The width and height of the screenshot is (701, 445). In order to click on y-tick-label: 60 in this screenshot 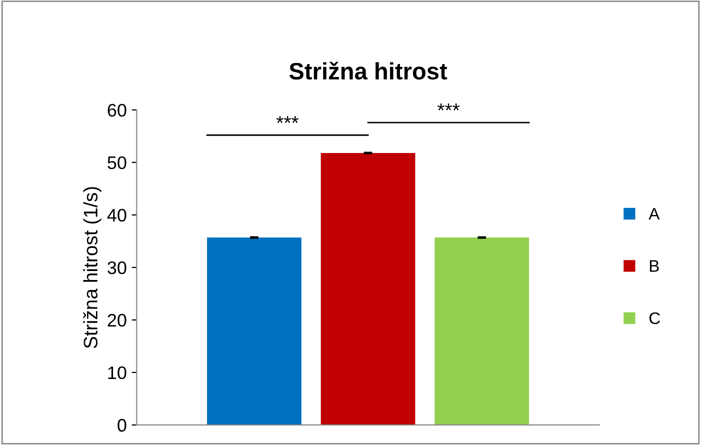, I will do `click(117, 110)`.